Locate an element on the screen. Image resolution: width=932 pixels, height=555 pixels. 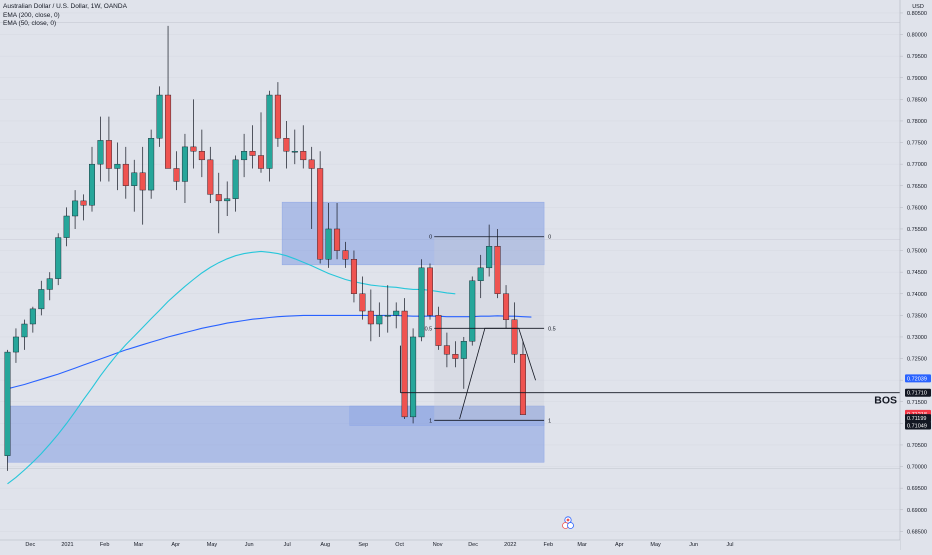
price-label-text: 0.71710 is located at coordinates (917, 394).